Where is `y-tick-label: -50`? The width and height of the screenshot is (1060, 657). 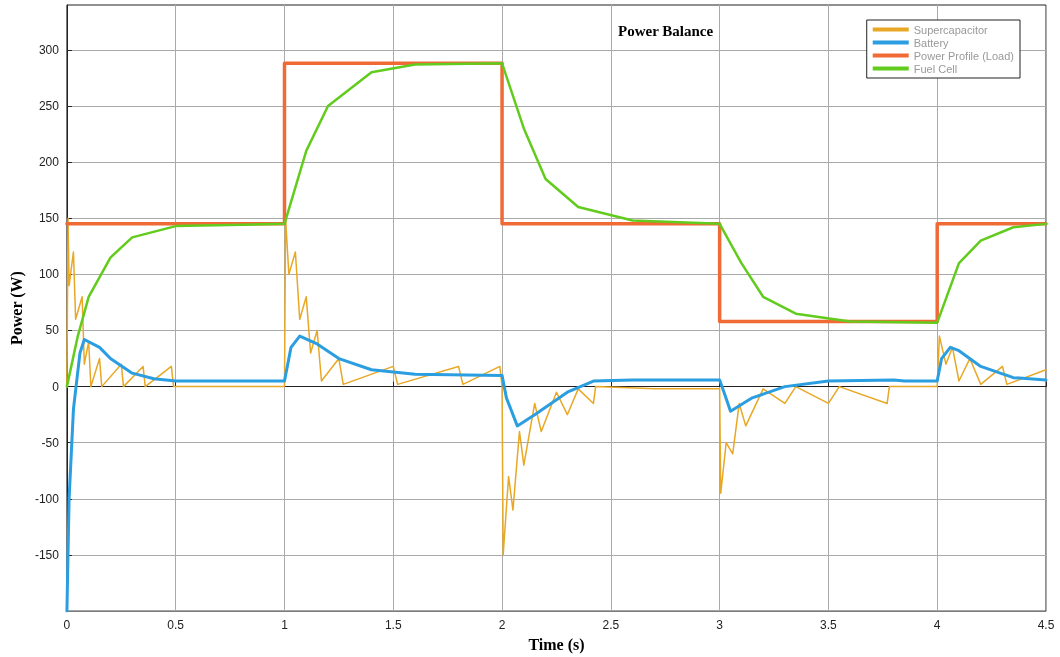
y-tick-label: -50 is located at coordinates (50, 442).